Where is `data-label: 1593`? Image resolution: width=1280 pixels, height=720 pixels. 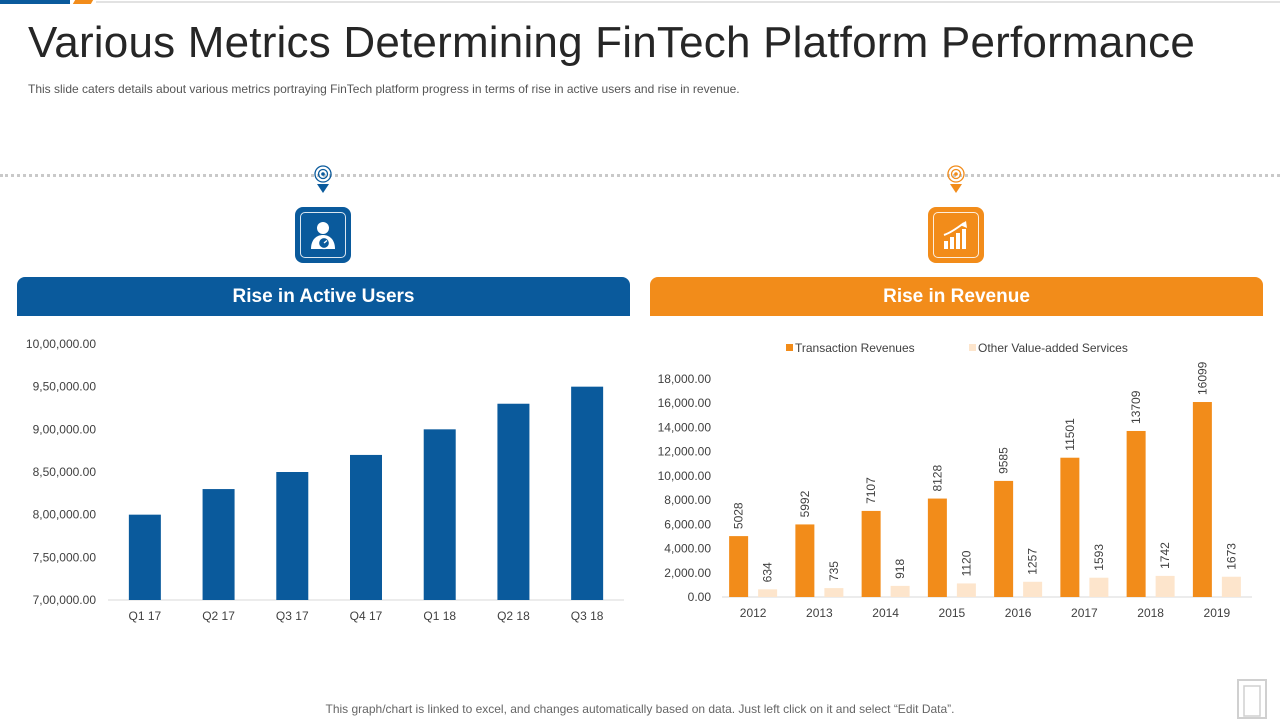
data-label: 1593 is located at coordinates (1099, 557).